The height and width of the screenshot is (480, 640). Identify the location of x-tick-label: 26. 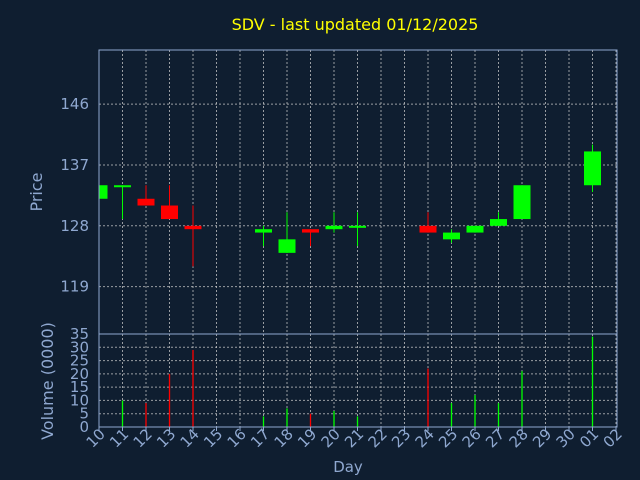
(472, 438).